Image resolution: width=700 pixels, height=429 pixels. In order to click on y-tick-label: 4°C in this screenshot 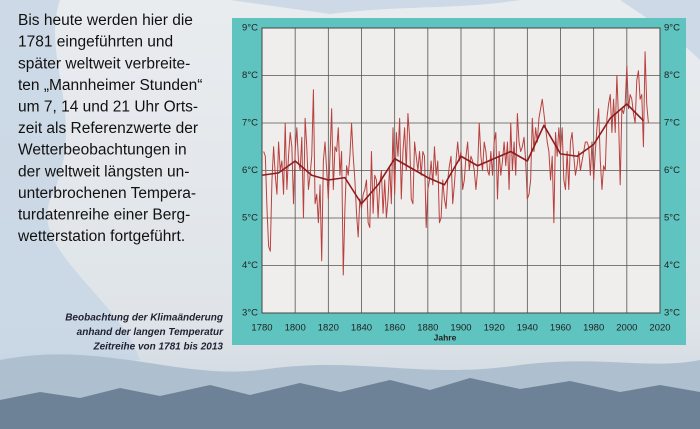, I will do `click(250, 265)`.